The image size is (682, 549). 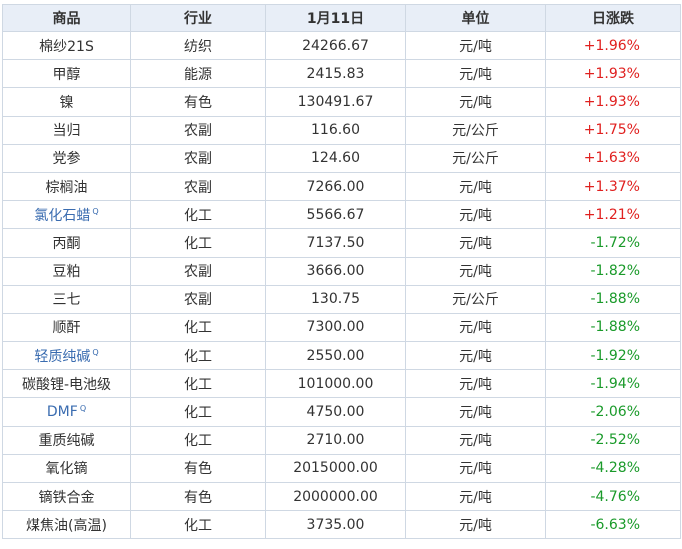 What do you see at coordinates (335, 468) in the screenshot?
I see `price-cell: 2015000.00` at bounding box center [335, 468].